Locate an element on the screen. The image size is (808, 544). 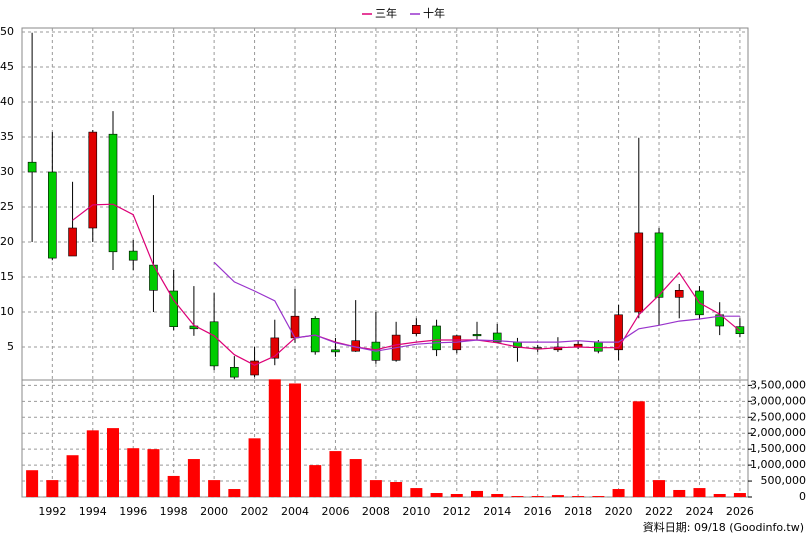
y-tick-label: 5 is located at coordinates (10, 346).